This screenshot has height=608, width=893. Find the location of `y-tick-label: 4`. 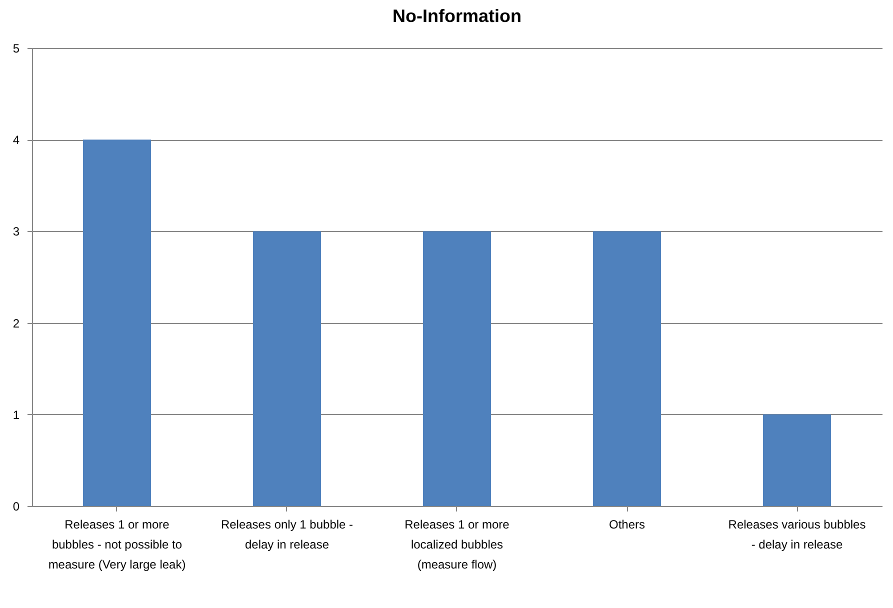

y-tick-label: 4 is located at coordinates (16, 140).